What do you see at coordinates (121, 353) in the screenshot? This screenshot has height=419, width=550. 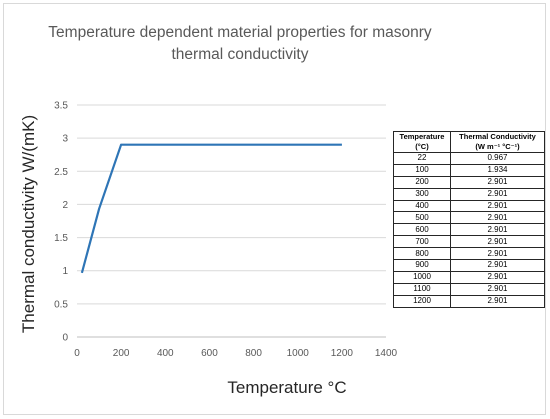 I see `x-tick-label: 200` at bounding box center [121, 353].